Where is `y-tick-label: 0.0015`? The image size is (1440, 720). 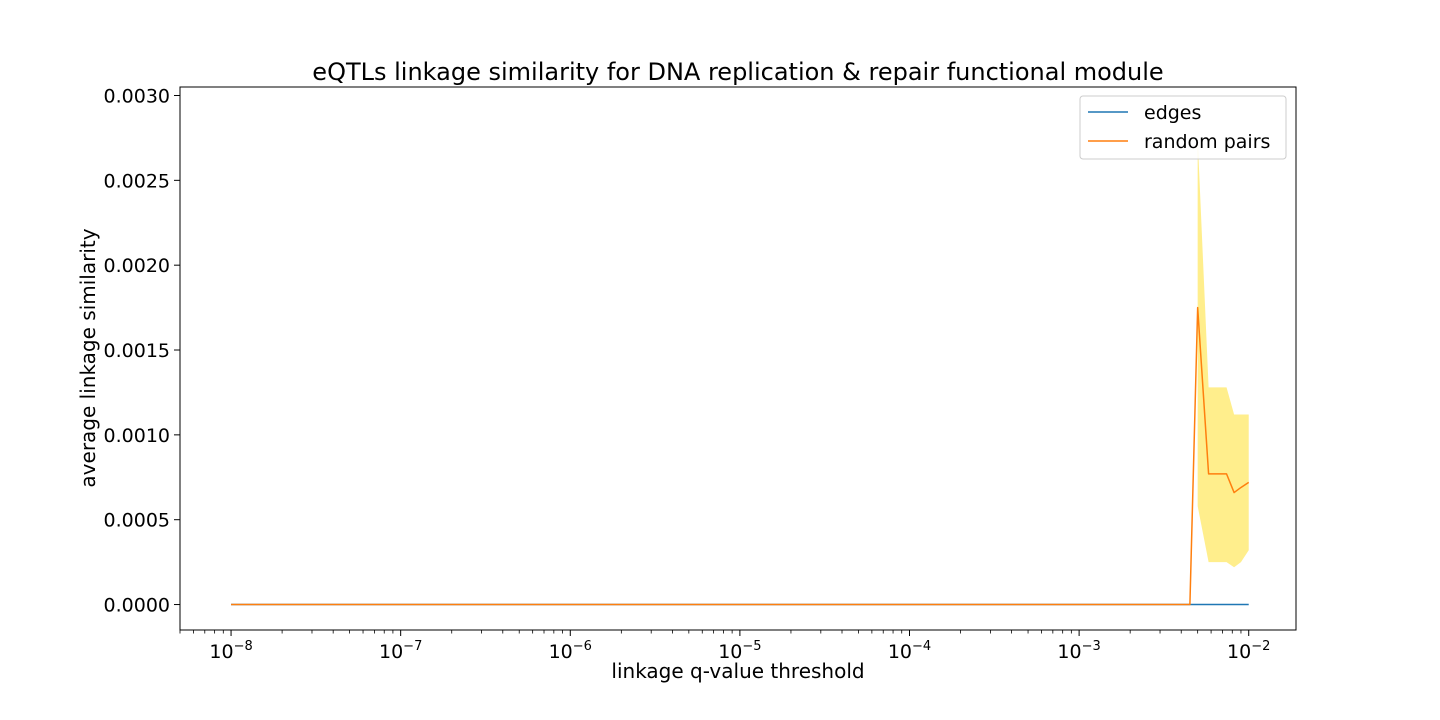
y-tick-label: 0.0015 is located at coordinates (137, 351).